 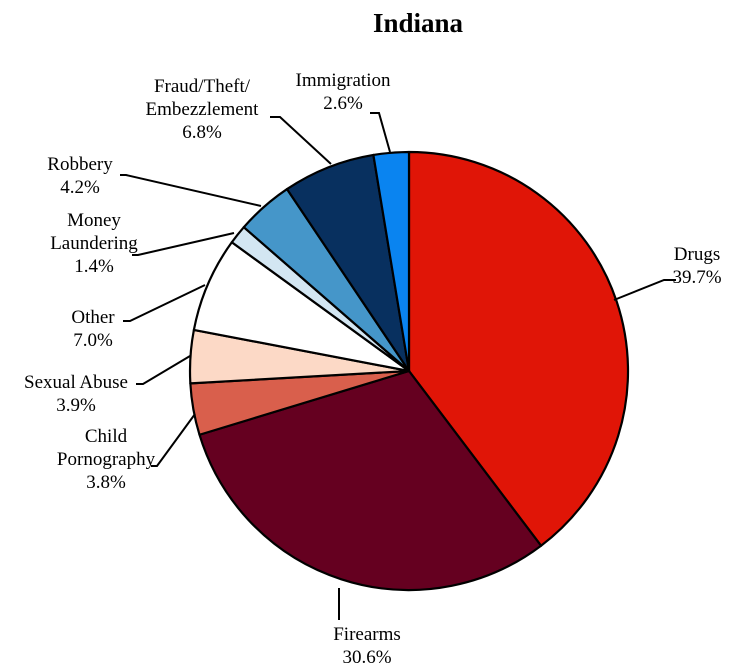 I want to click on slice-label-line: Pornography, so click(x=106, y=459).